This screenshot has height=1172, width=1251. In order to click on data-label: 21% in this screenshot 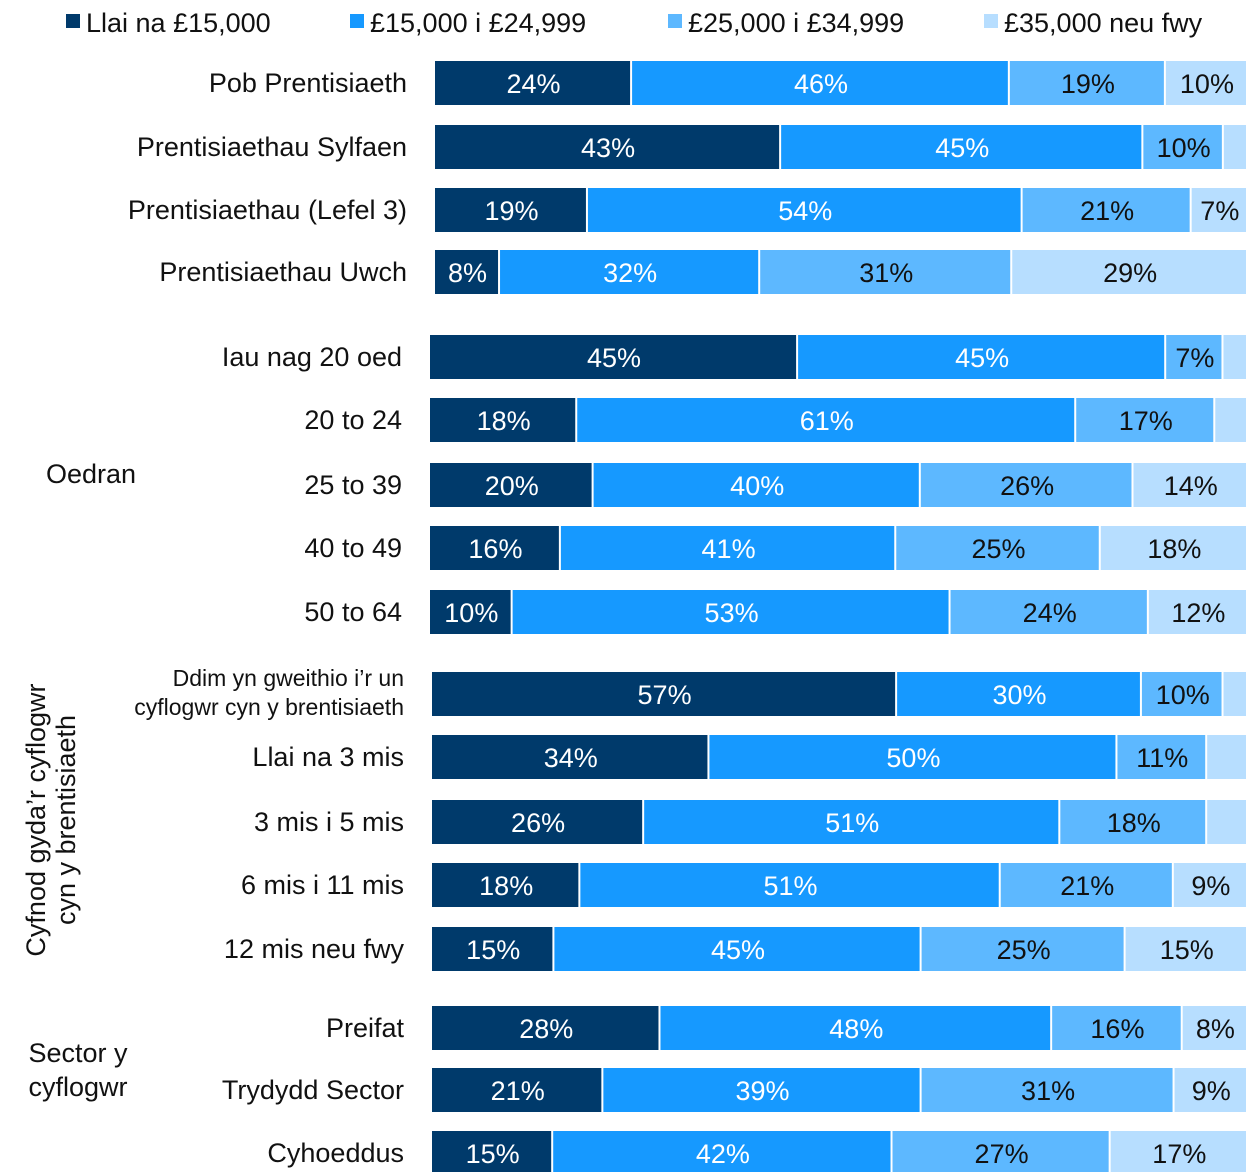, I will do `click(518, 1091)`.